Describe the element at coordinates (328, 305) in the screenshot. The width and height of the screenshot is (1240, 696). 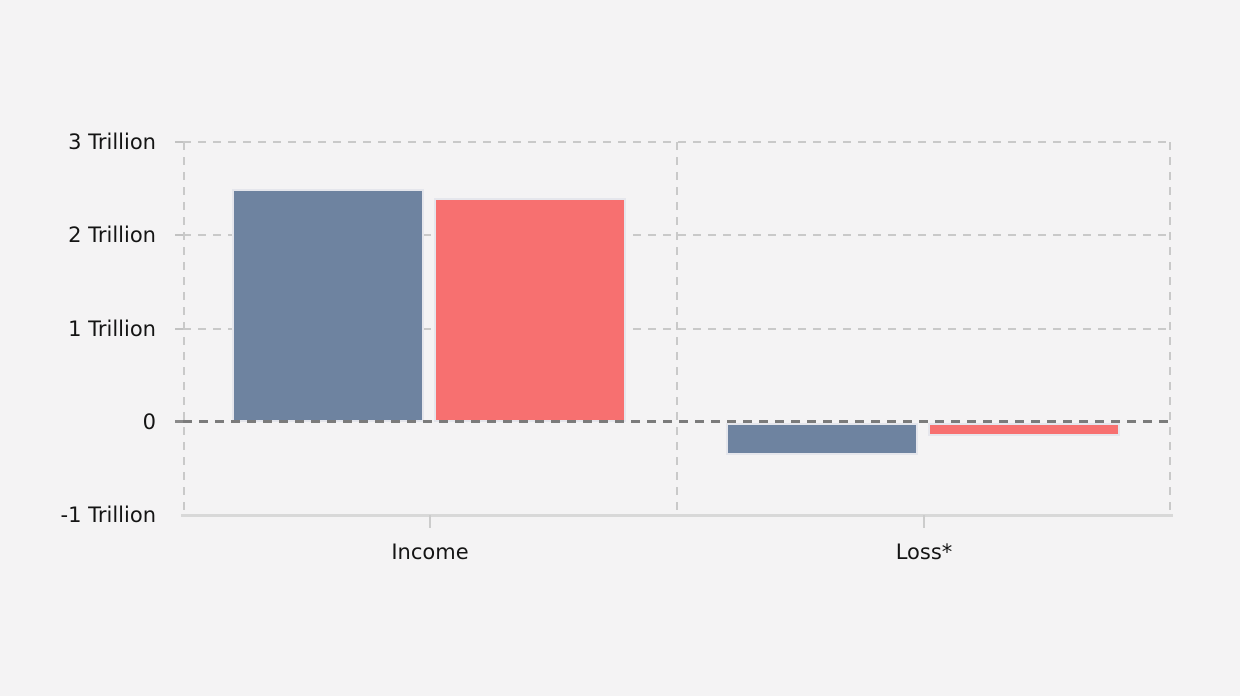
I see `bar-income-blue` at that location.